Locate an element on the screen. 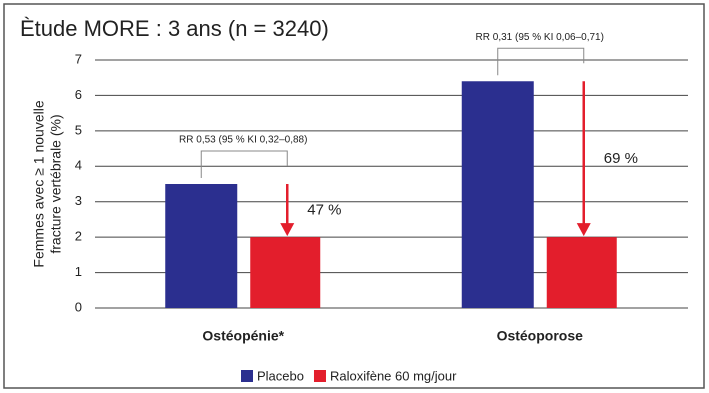  y-tick-label: 3 is located at coordinates (78, 200).